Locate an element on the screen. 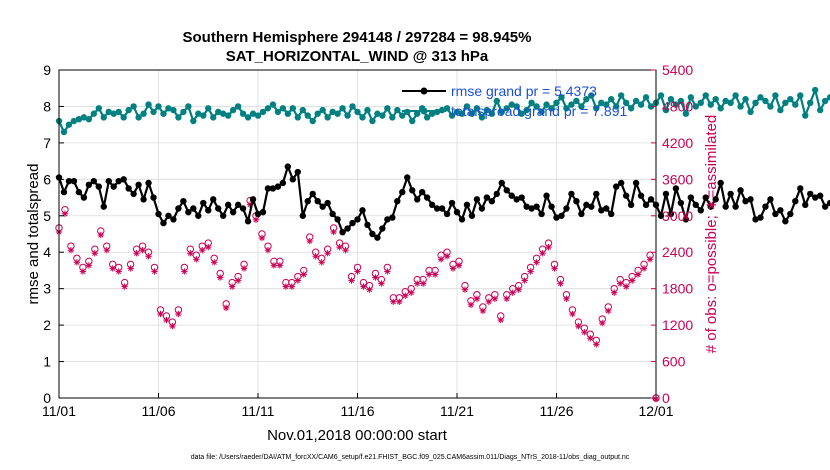  left-tick-label: 5 is located at coordinates (47, 216).